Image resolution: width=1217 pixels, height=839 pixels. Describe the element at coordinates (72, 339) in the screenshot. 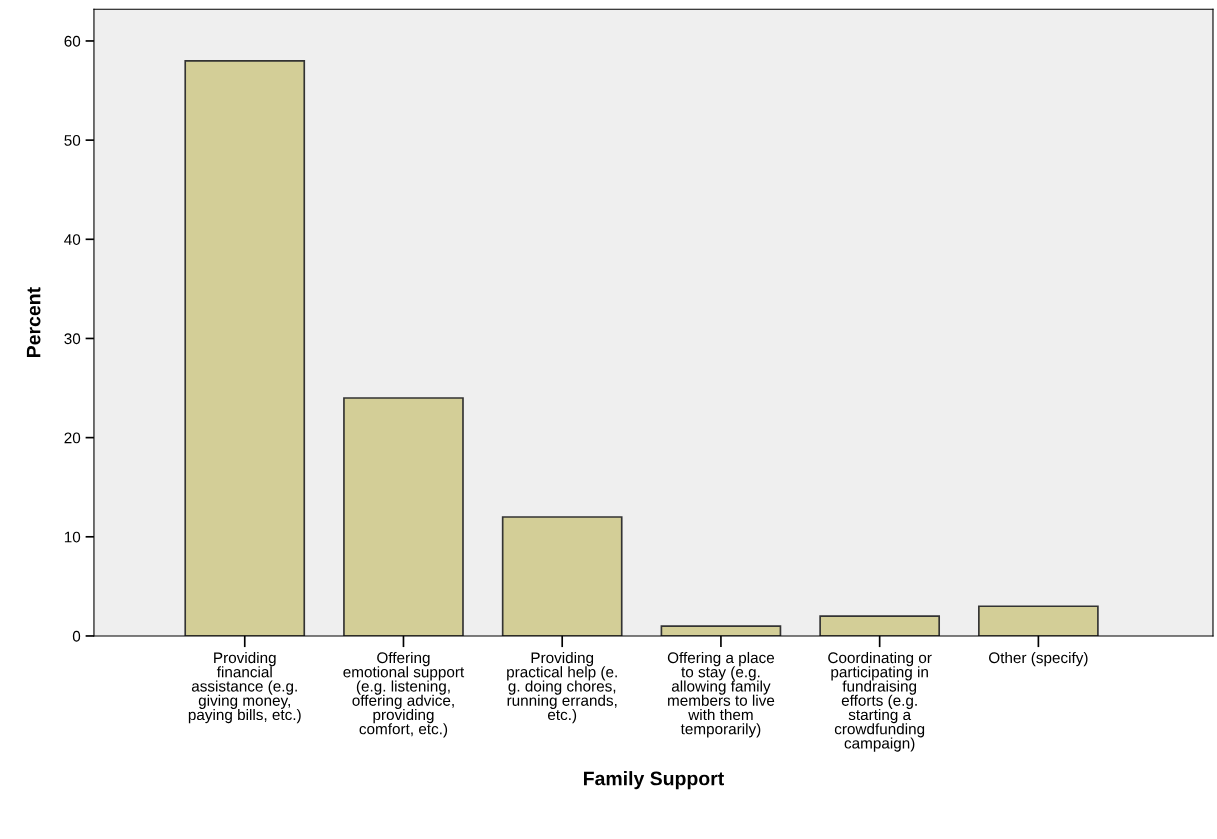

I see `y-tick-label: 30` at that location.